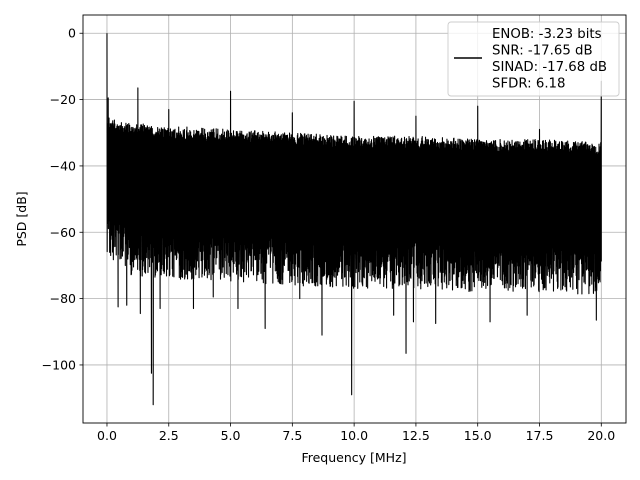 The width and height of the screenshot is (640, 480). What do you see at coordinates (63, 165) in the screenshot?
I see `y-tick-label: −40` at bounding box center [63, 165].